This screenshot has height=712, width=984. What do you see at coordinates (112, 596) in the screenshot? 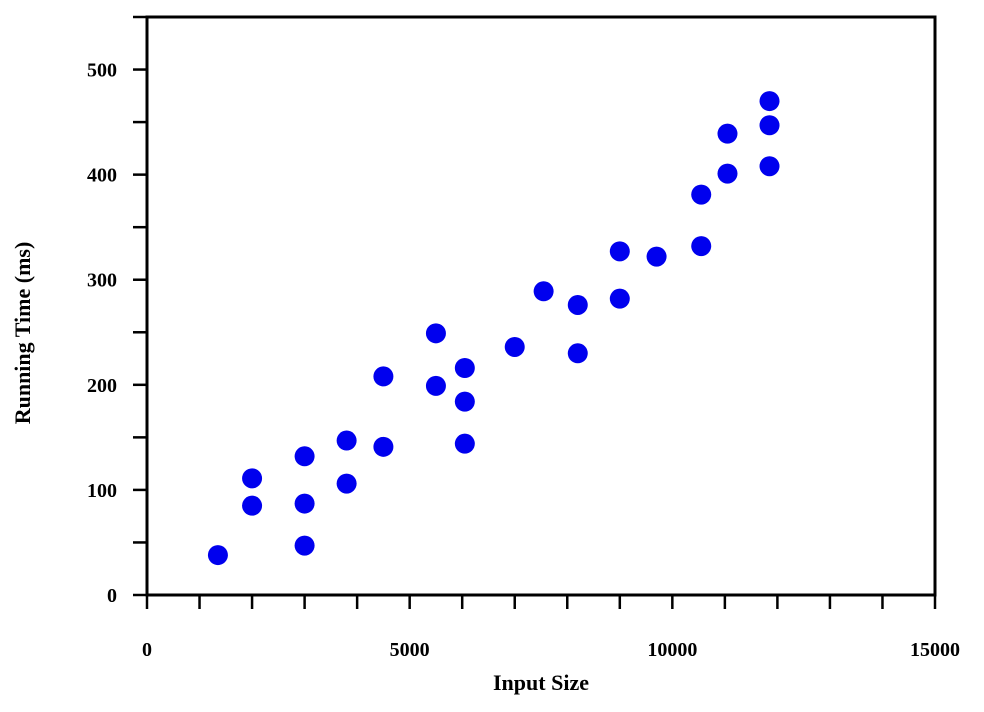
I see `y-tick-label: 0` at bounding box center [112, 596].